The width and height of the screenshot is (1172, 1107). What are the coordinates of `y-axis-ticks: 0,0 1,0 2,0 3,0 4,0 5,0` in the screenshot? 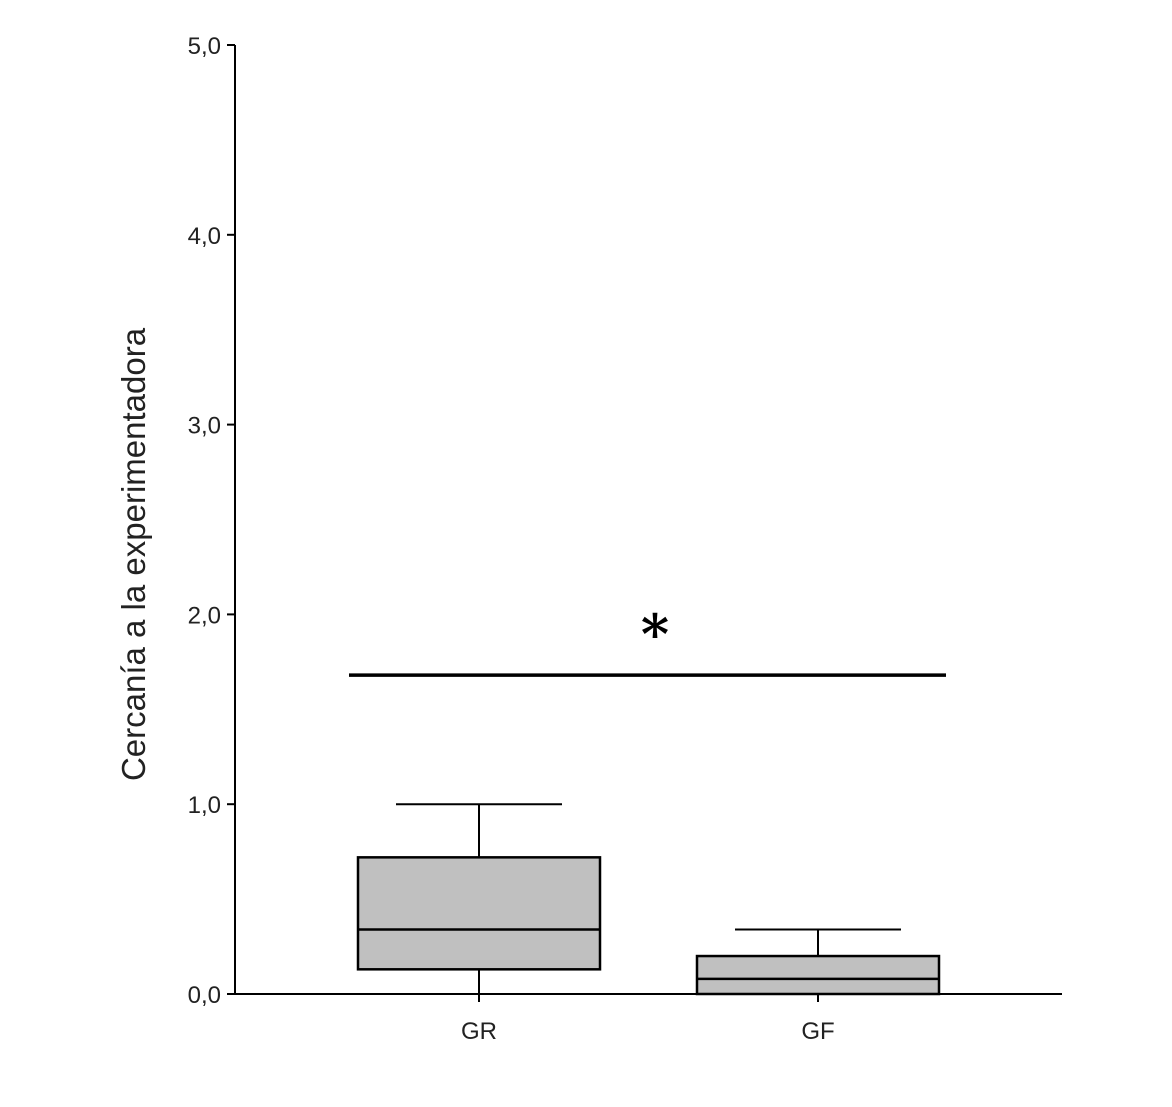 It's located at (211, 521).